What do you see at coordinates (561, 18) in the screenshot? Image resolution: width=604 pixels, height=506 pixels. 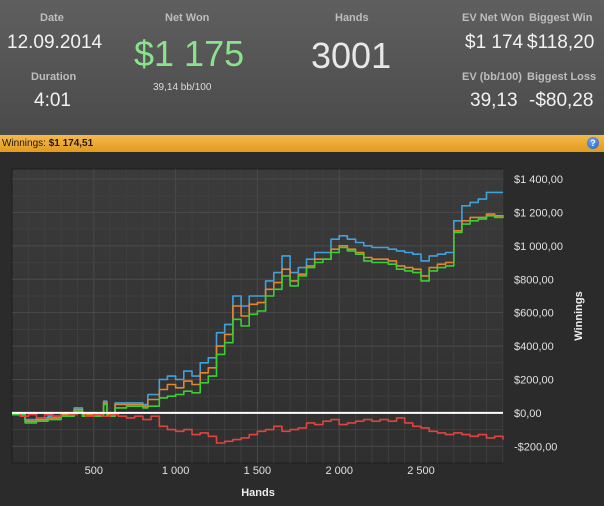 I see `biggest-win-label: Biggest Win` at bounding box center [561, 18].